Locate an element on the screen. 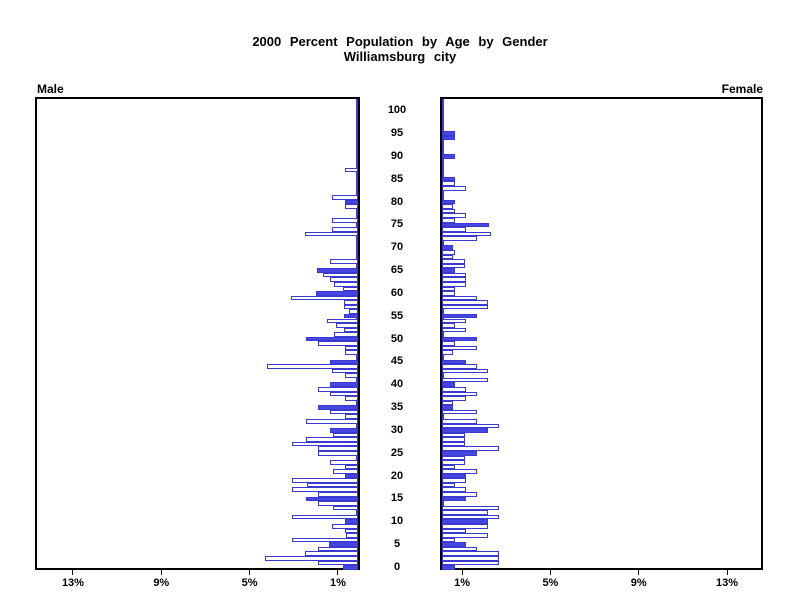  chart-title-line2: Williamsburg city is located at coordinates (400, 56).